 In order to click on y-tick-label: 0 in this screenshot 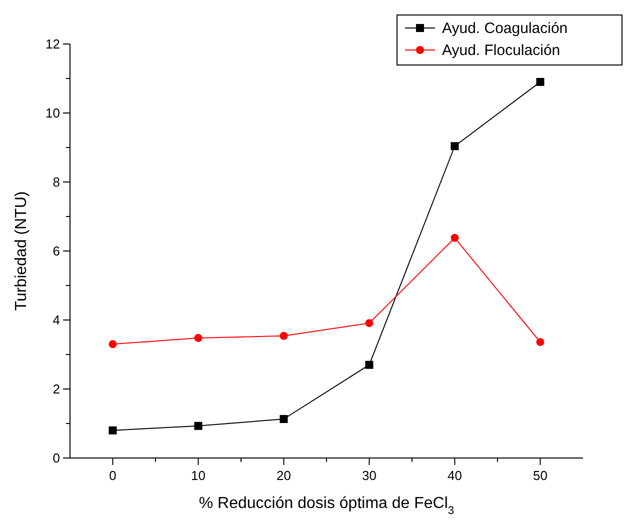, I will do `click(56, 458)`.